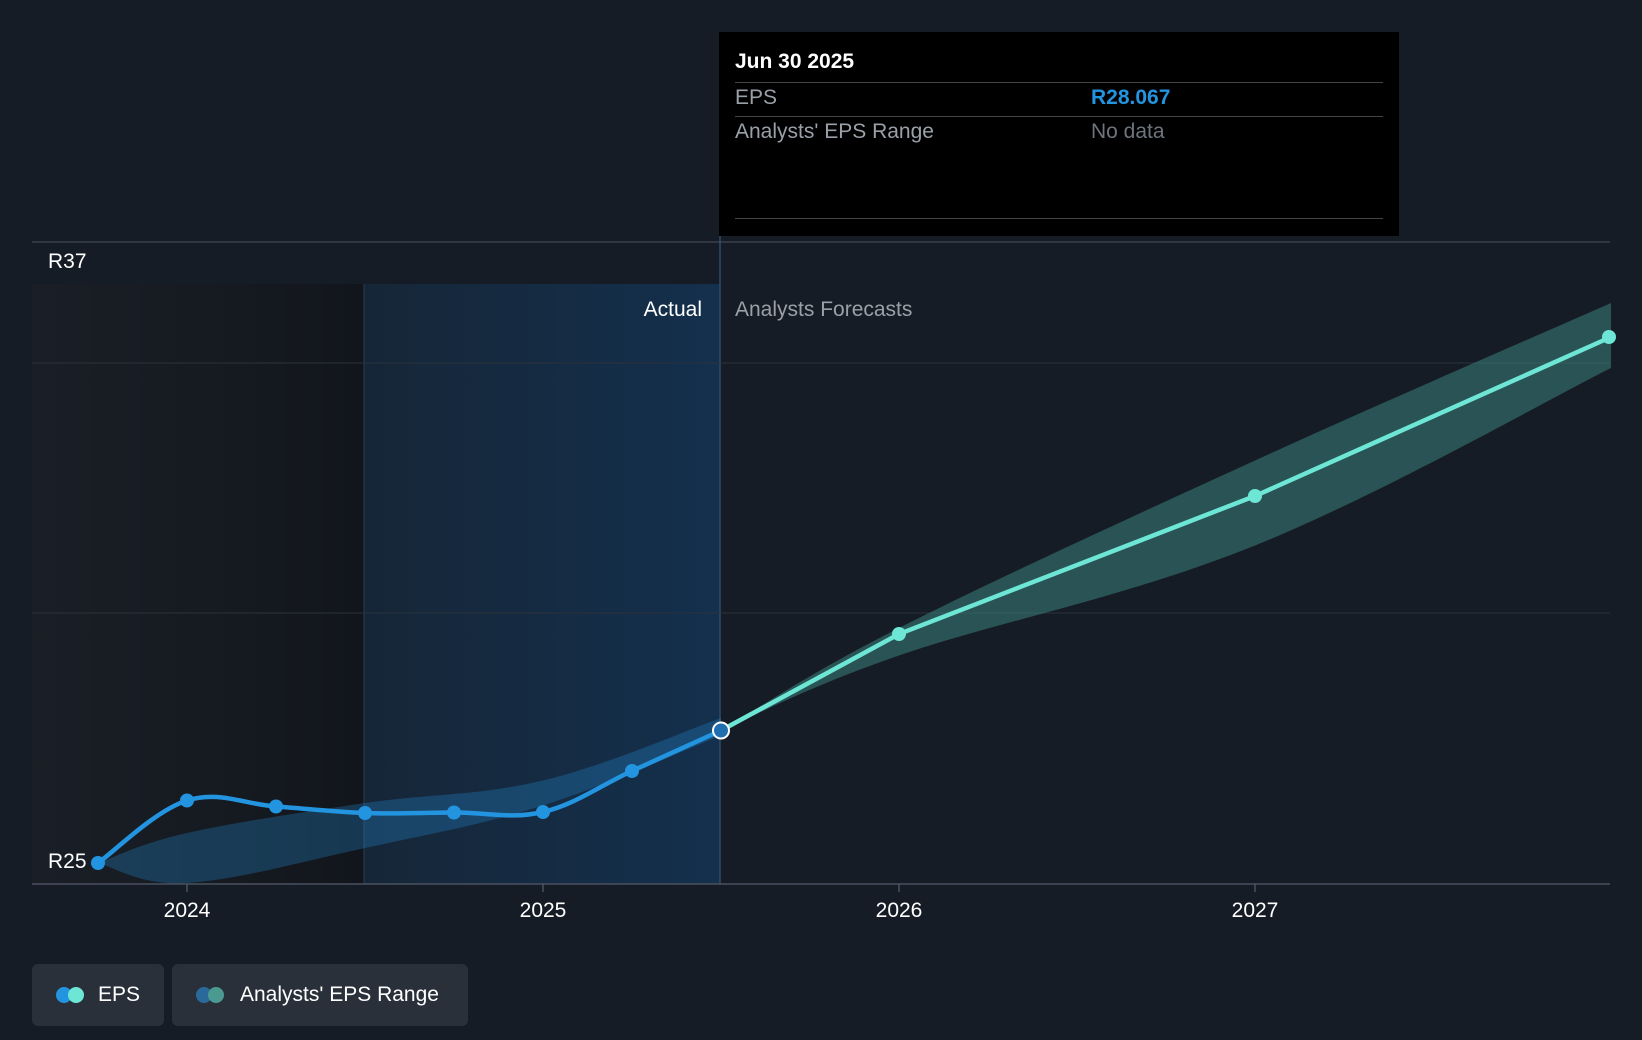 This screenshot has width=1642, height=1040. I want to click on eps-range-band-actual, so click(409, 801).